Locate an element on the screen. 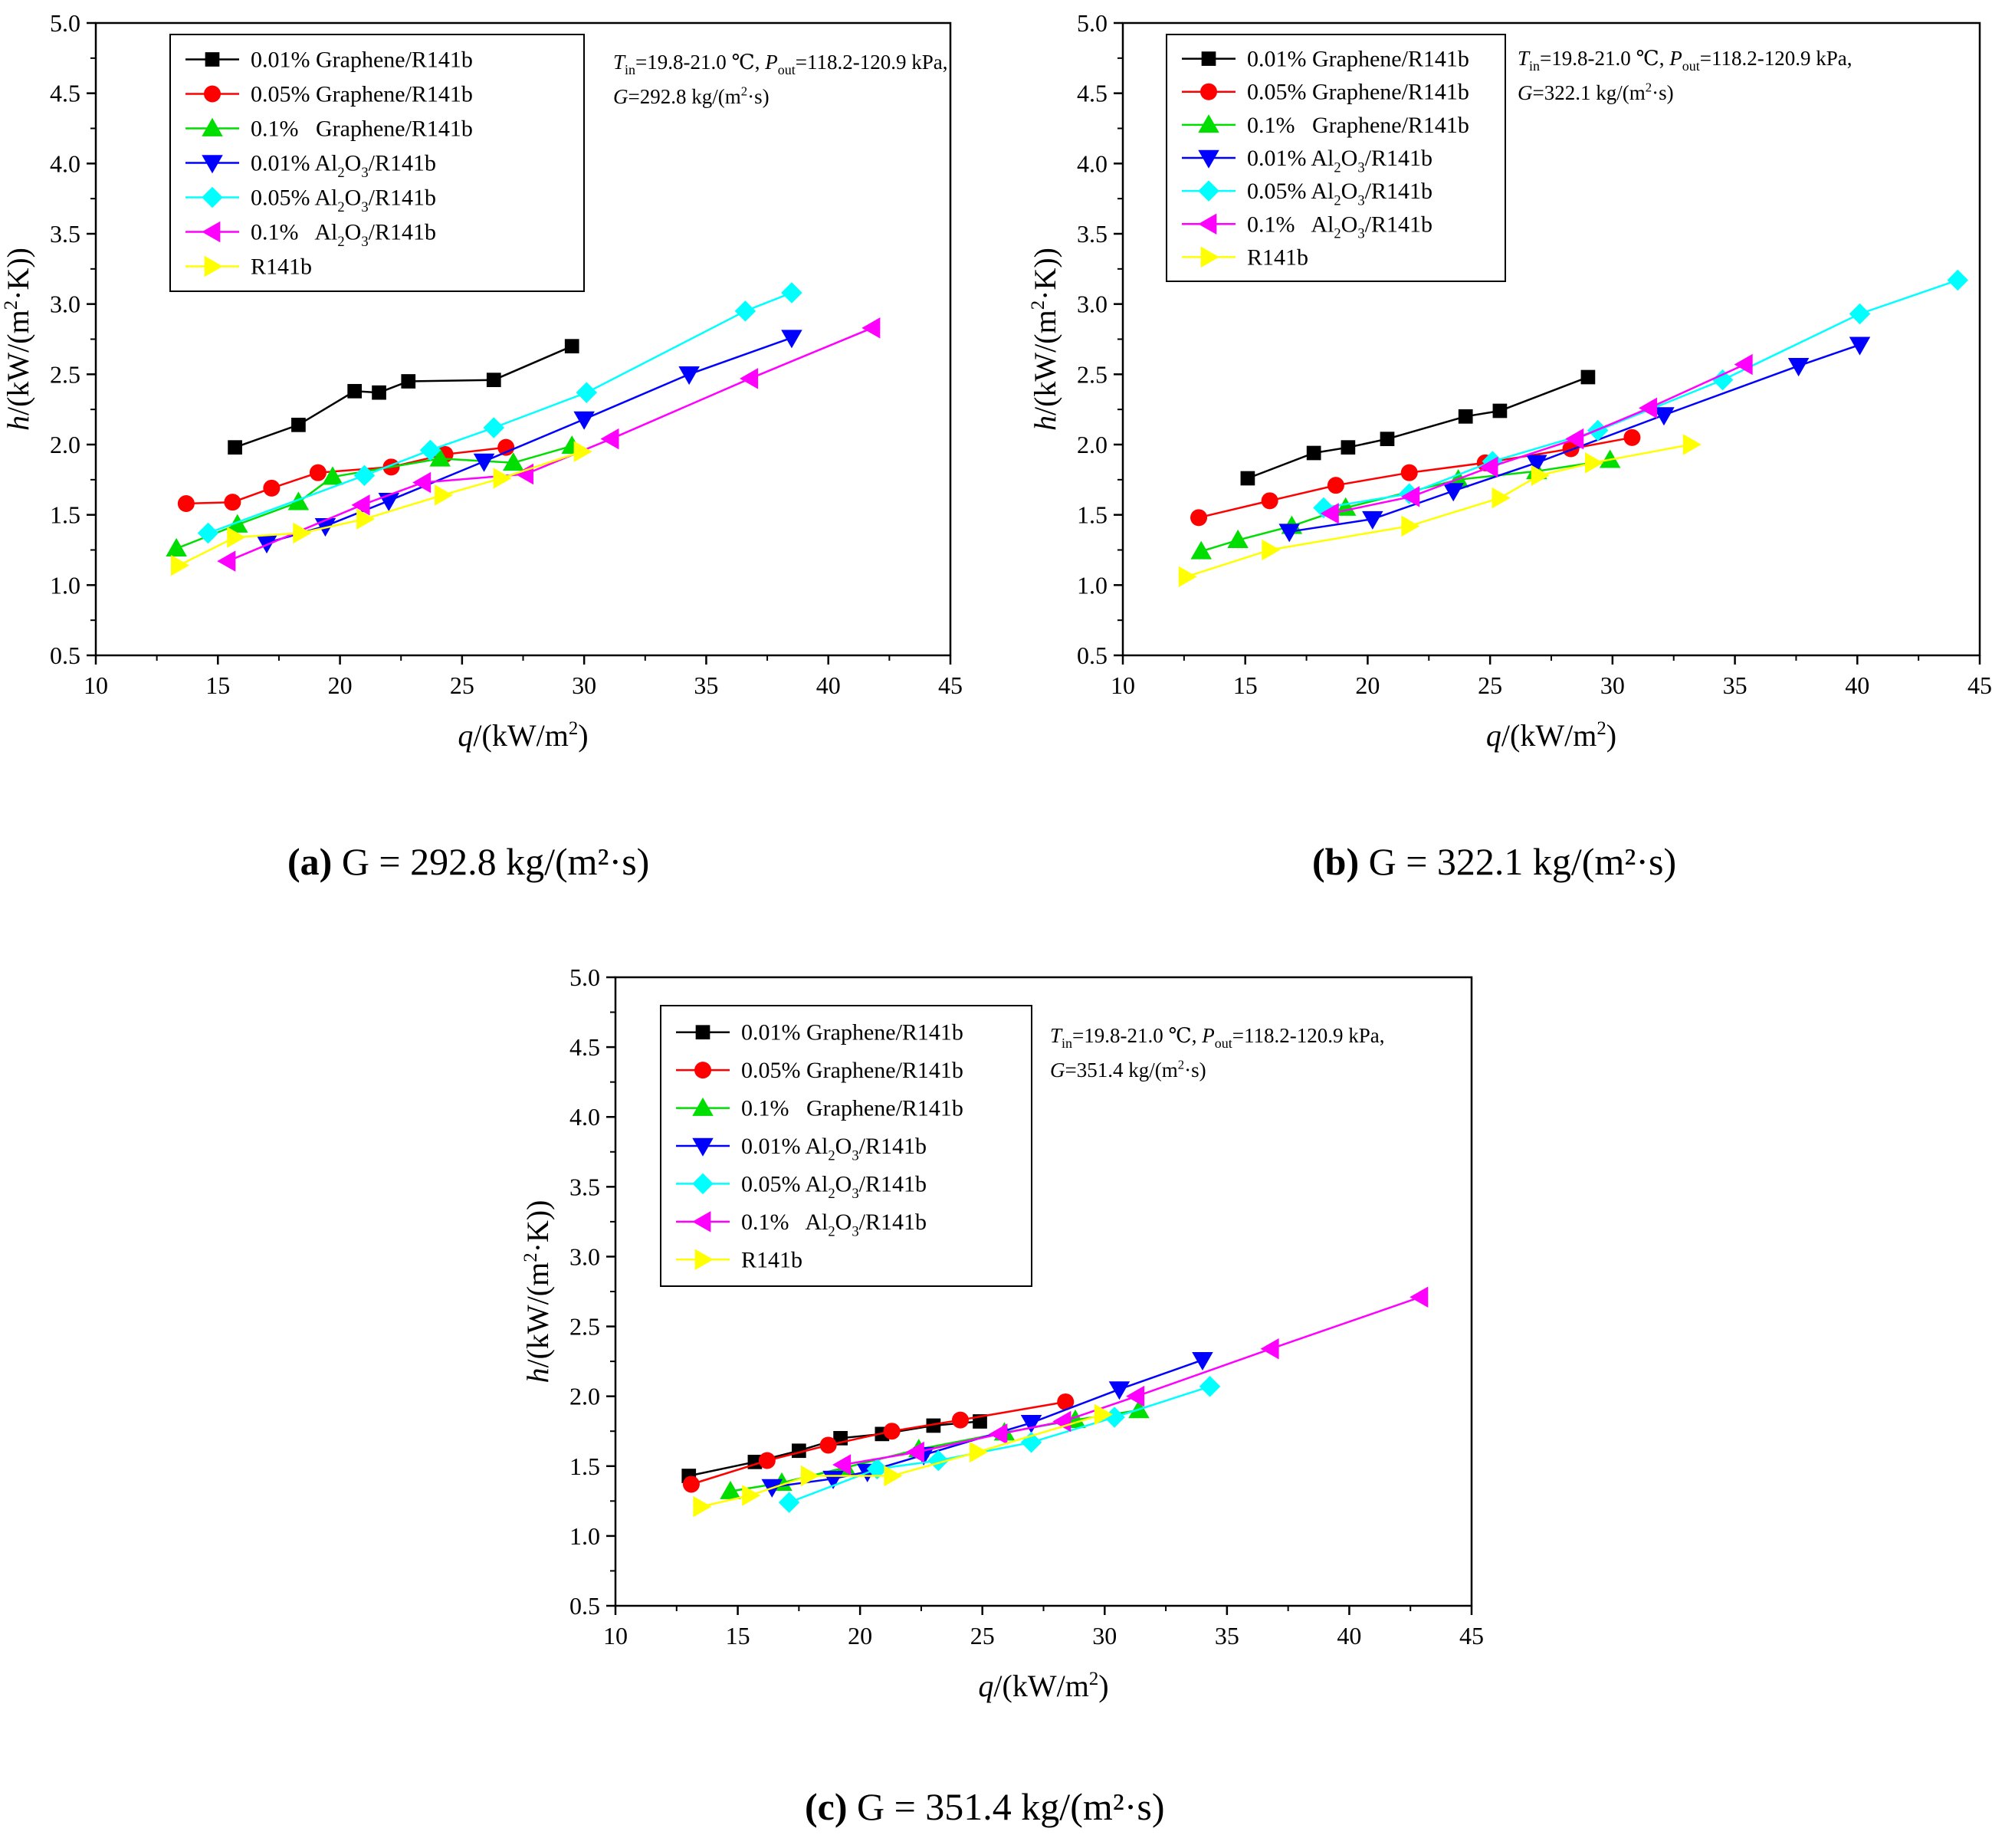  caption-c-text: G = 351.4 kg/(m²·s) is located at coordinates (1006, 1806).